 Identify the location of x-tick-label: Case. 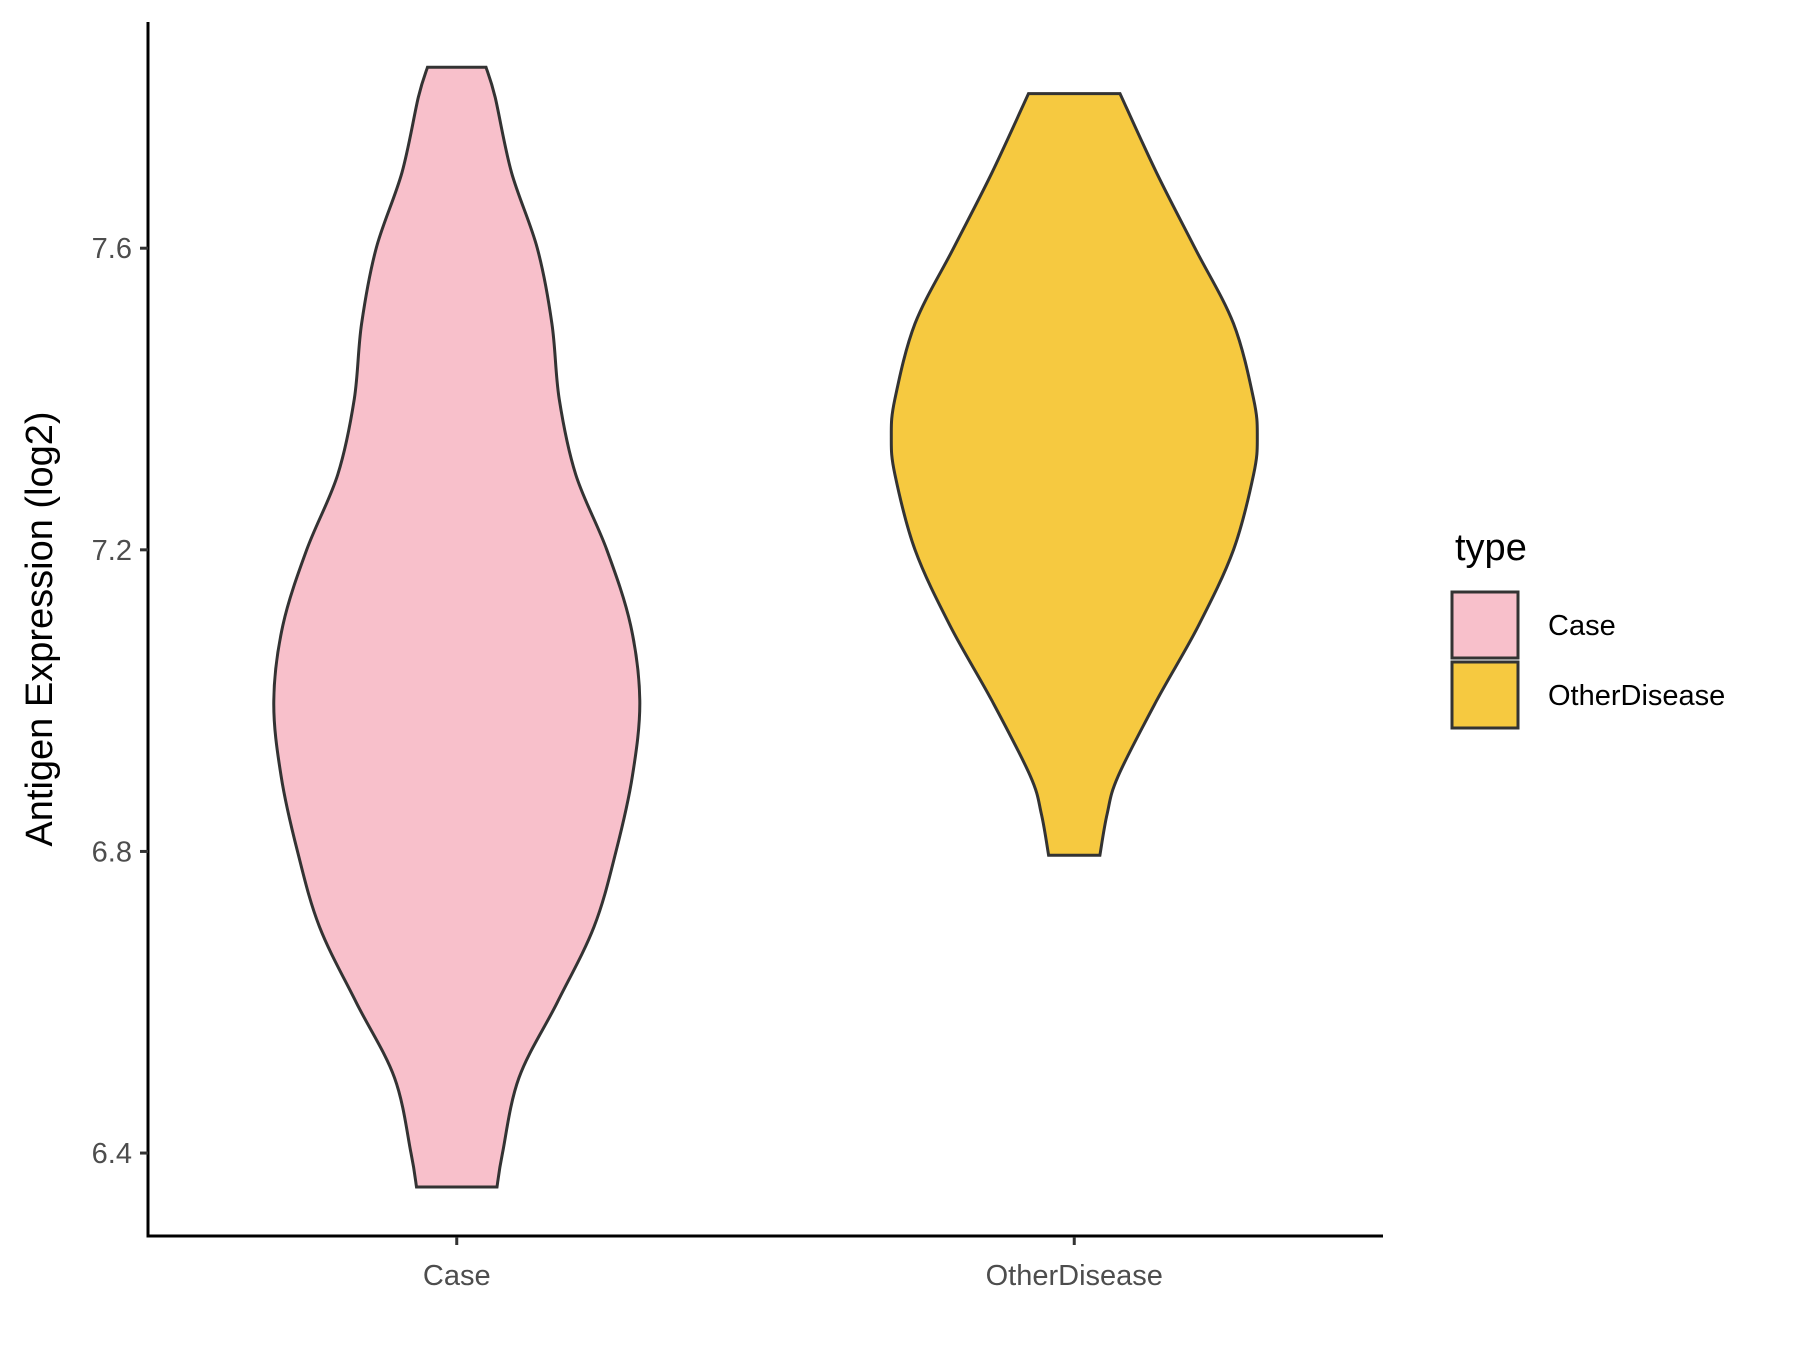
(457, 1276).